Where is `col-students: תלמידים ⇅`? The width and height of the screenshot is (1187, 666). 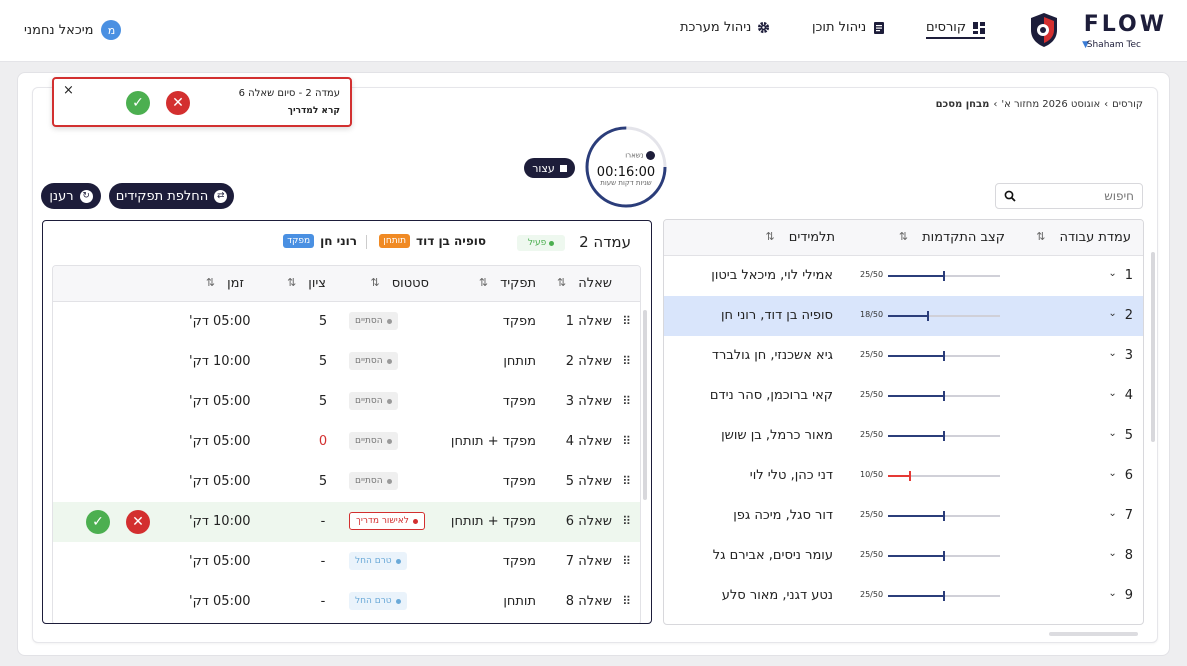 col-students: תלמידים ⇅ is located at coordinates (800, 237).